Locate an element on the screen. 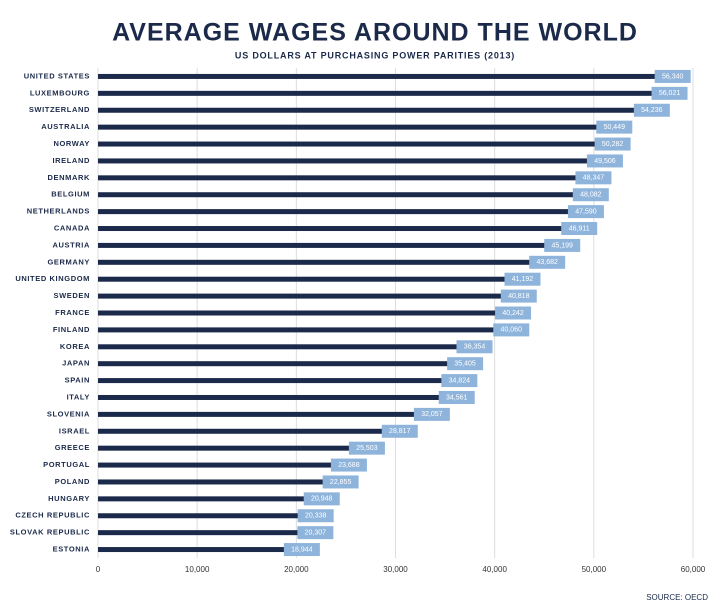 The height and width of the screenshot is (613, 720). value-label: 36,354 is located at coordinates (475, 347).